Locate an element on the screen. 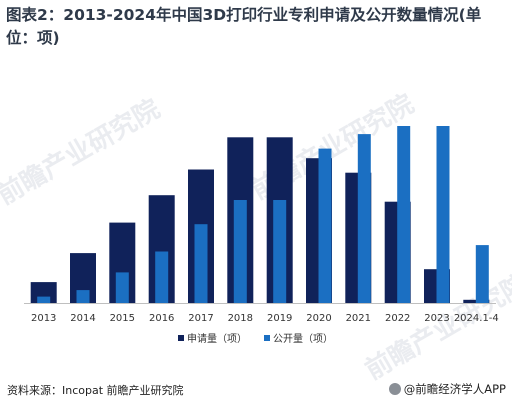 The height and width of the screenshot is (413, 512). x-tick-label: 2017 is located at coordinates (200, 318).